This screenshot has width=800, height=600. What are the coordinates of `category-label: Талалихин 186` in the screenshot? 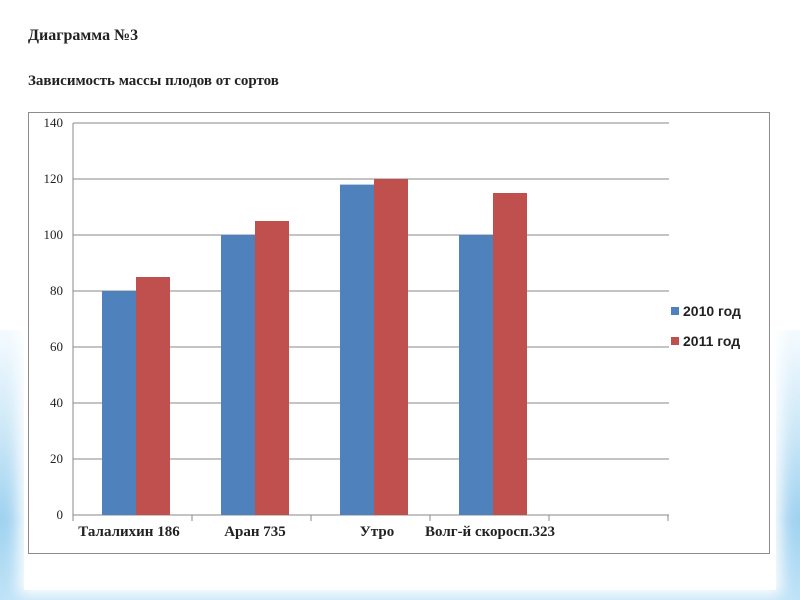 It's located at (129, 532).